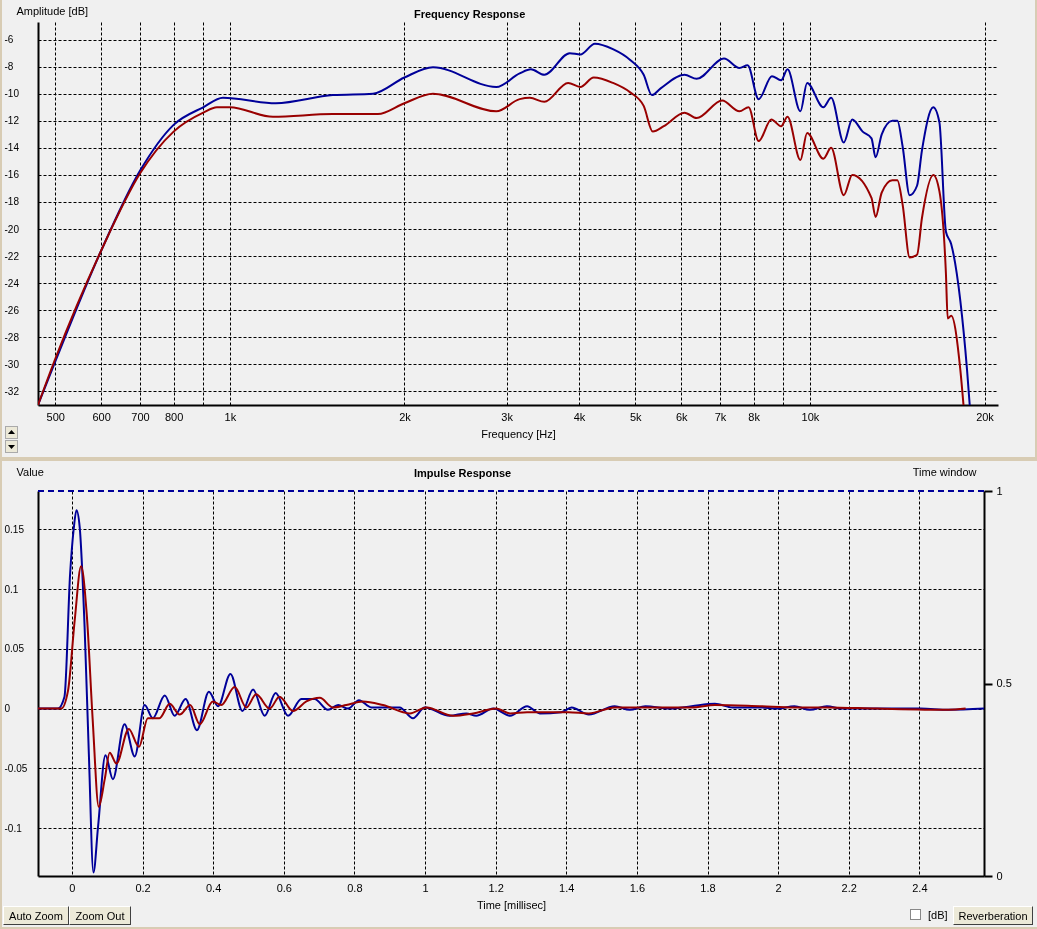 This screenshot has width=1037, height=929. Describe the element at coordinates (284, 887) in the screenshot. I see `x-tick-label: 0.6` at that location.